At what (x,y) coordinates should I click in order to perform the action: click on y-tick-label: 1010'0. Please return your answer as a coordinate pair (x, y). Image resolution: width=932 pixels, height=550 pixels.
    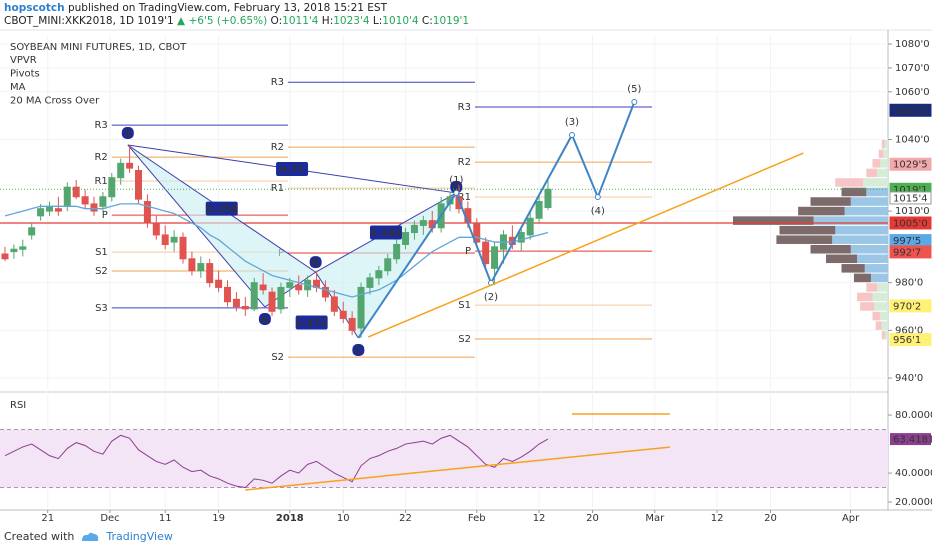
    Looking at the image, I should click on (912, 211).